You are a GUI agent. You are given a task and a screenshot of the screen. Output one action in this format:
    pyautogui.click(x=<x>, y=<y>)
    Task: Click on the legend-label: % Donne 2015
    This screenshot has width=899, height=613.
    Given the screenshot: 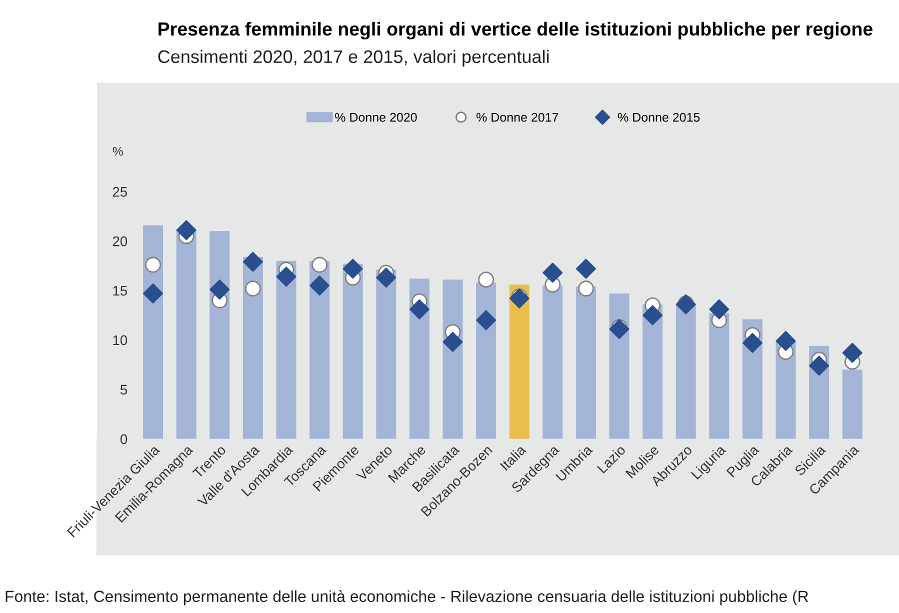 What is the action you would take?
    pyautogui.click(x=659, y=117)
    